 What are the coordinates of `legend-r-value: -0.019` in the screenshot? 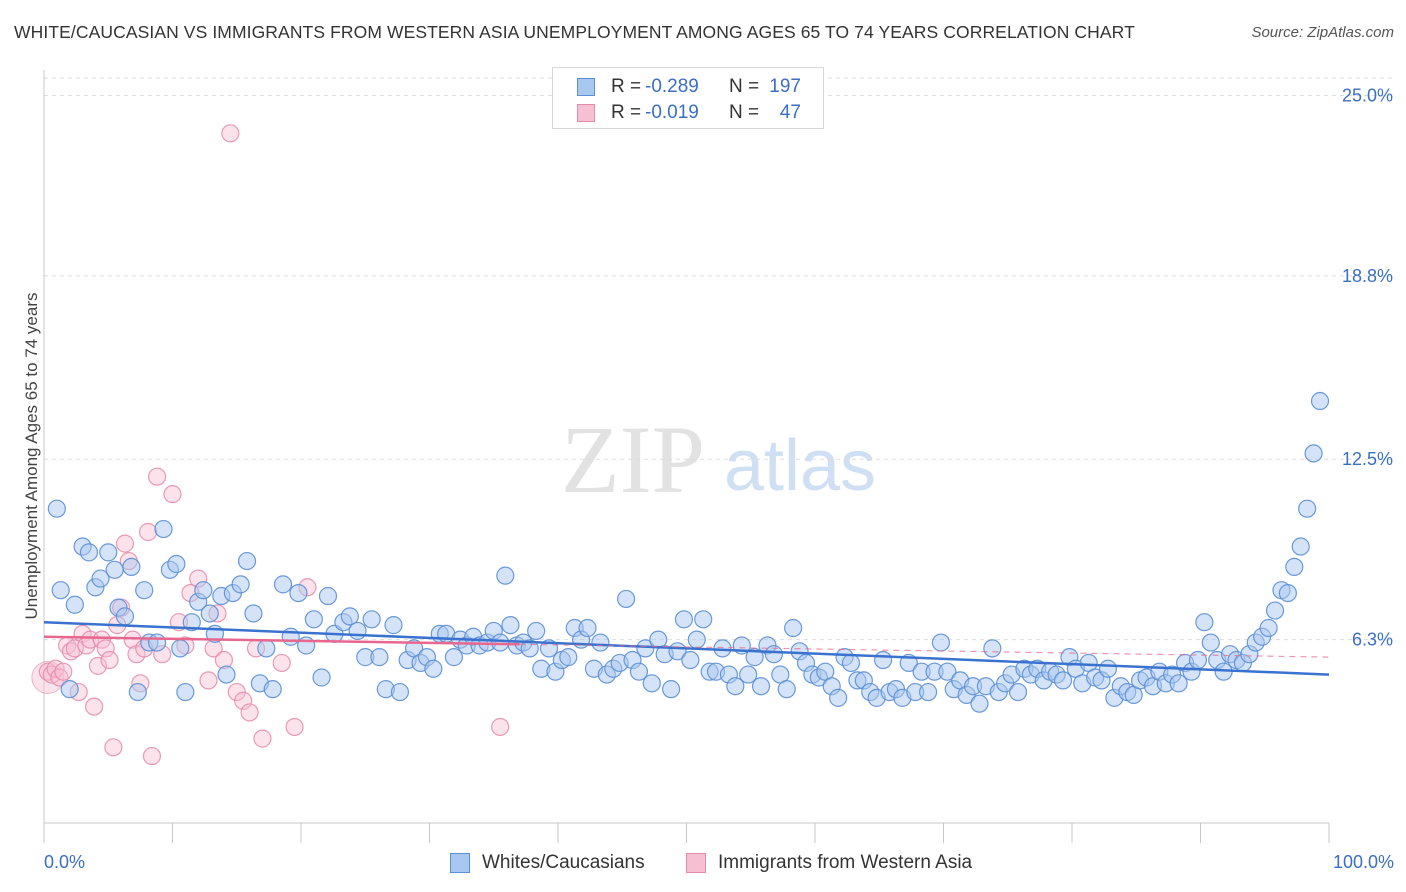 It's located at (672, 112).